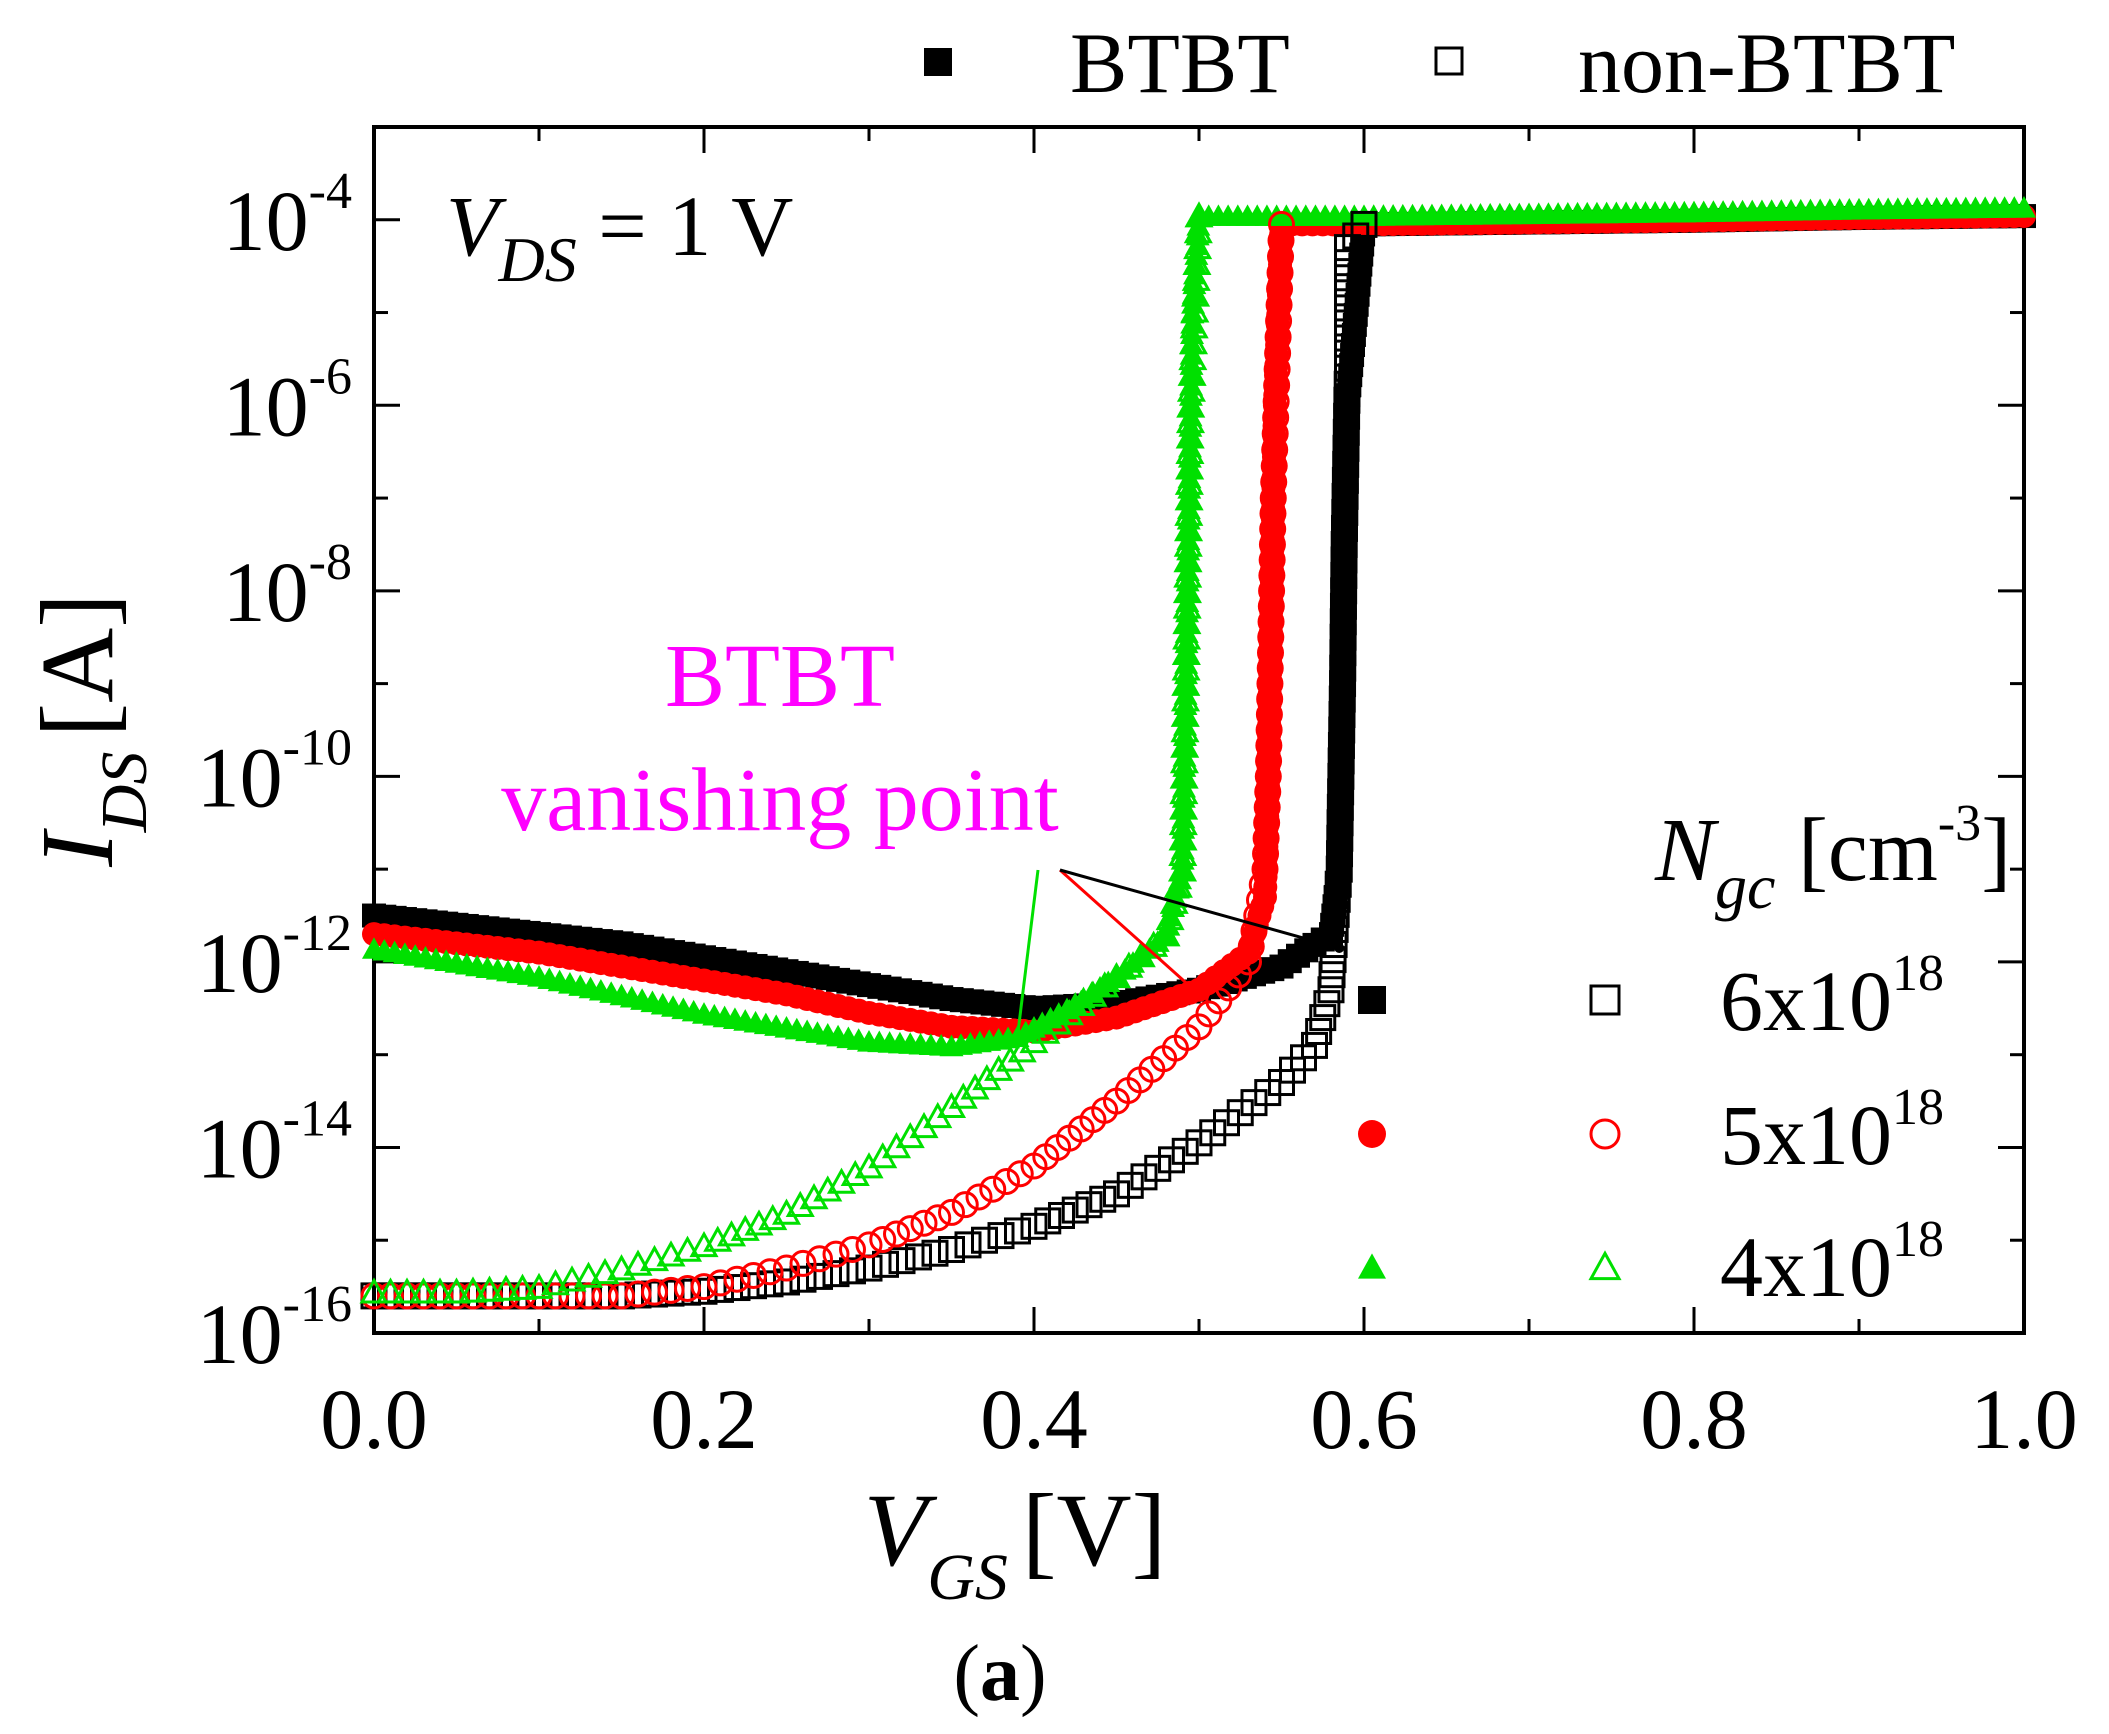  Describe the element at coordinates (1832, 858) in the screenshot. I see `doping-legend-title: Ngc [cm-3]` at that location.